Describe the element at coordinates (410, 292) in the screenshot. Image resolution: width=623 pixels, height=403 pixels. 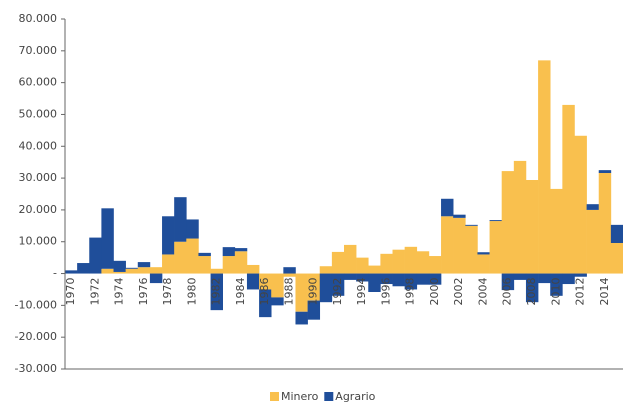
I see `x-tick-label: 1998` at that location.